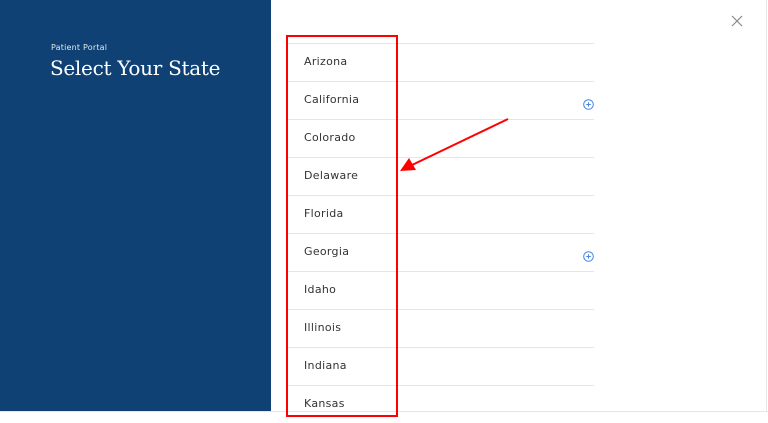  What do you see at coordinates (326, 61) in the screenshot?
I see `state-label: Arizona` at bounding box center [326, 61].